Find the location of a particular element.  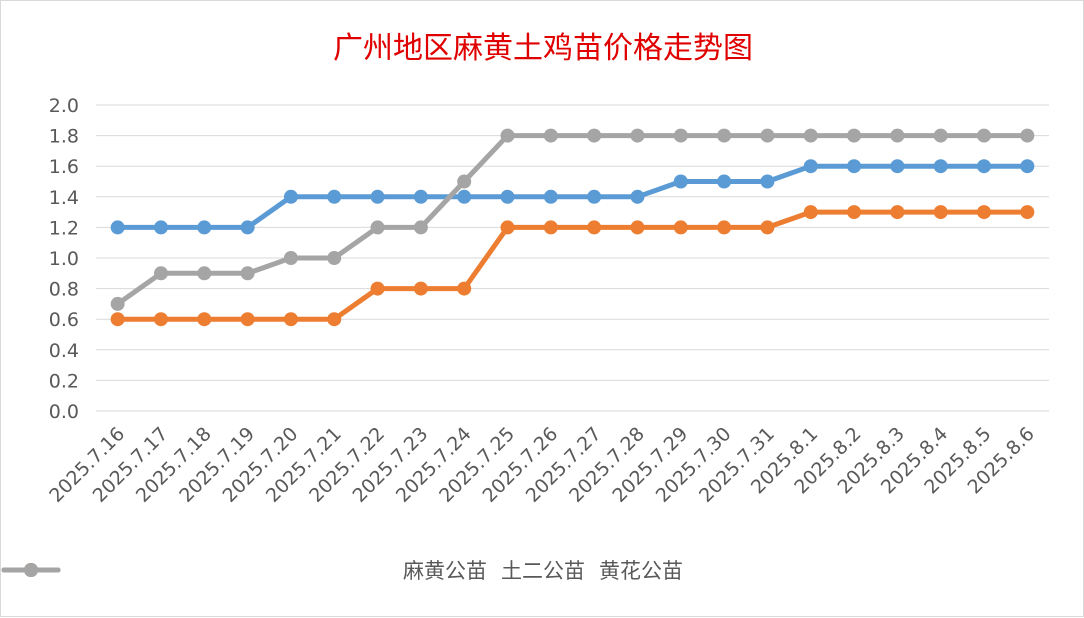

y-tick-label: 0.4 is located at coordinates (64, 351).